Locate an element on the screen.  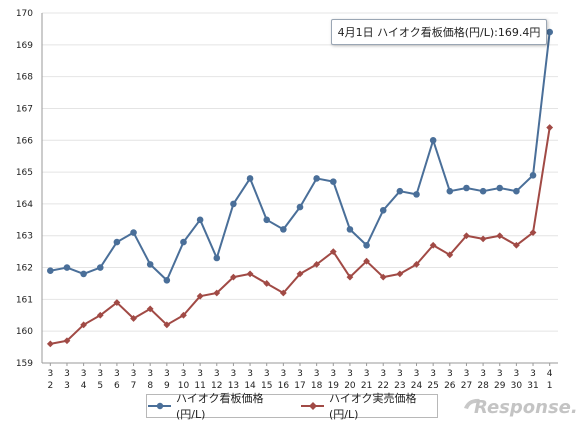
y-tick-labels: 159 160 161 162 163 164 165 166 167 168 169 170 is located at coordinates (24, 189).